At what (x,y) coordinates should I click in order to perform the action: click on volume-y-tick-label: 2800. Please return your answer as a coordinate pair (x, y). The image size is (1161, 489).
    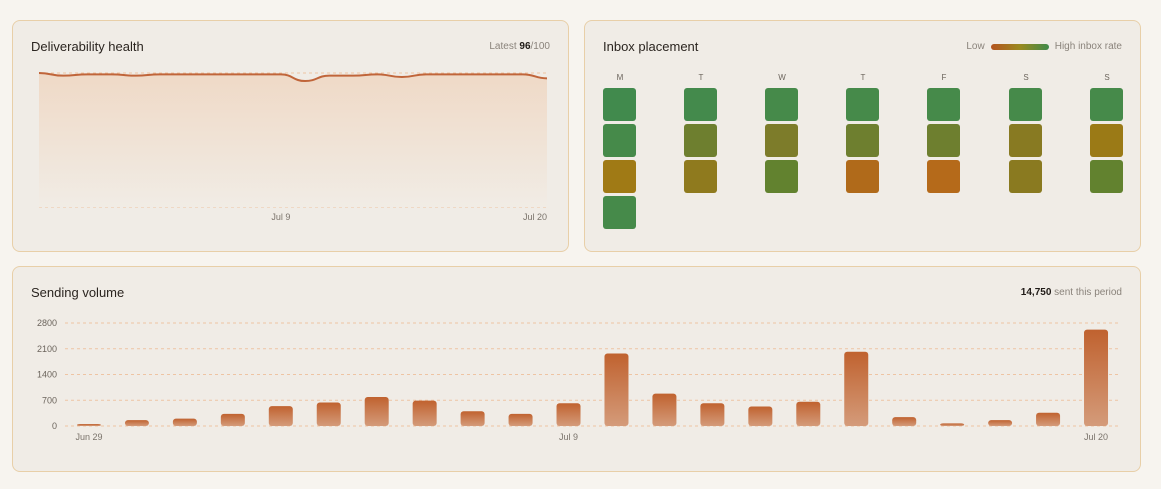
    Looking at the image, I should click on (47, 323).